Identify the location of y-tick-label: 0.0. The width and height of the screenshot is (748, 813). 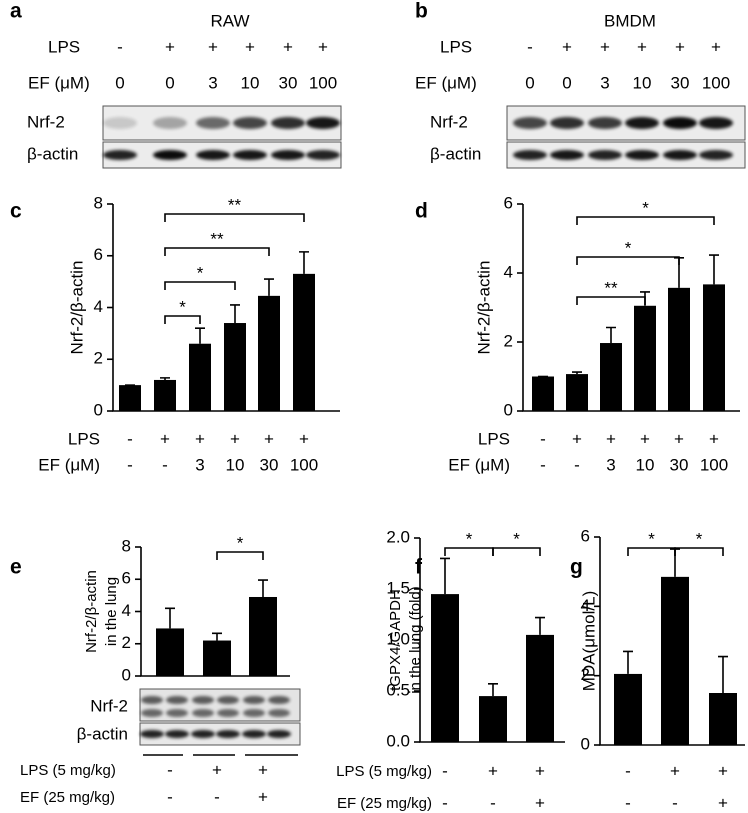
(398, 740).